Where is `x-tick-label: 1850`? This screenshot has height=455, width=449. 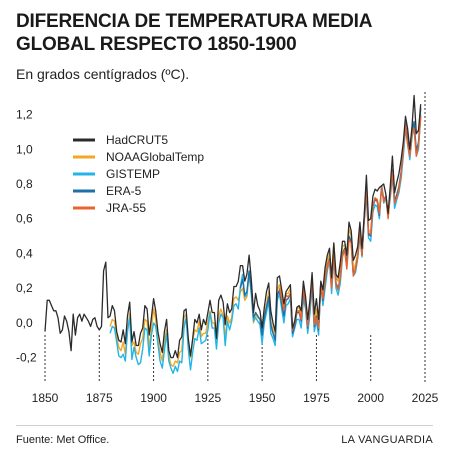
x-tick-label: 1850 is located at coordinates (45, 398).